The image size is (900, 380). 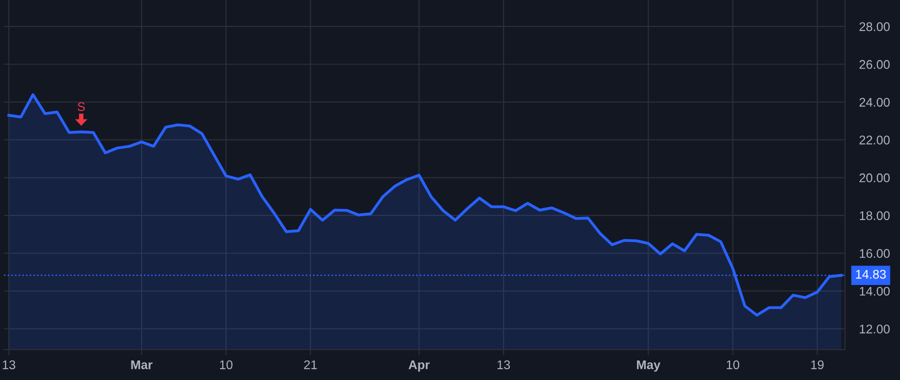 I want to click on x-tick-label: May, so click(x=648, y=366).